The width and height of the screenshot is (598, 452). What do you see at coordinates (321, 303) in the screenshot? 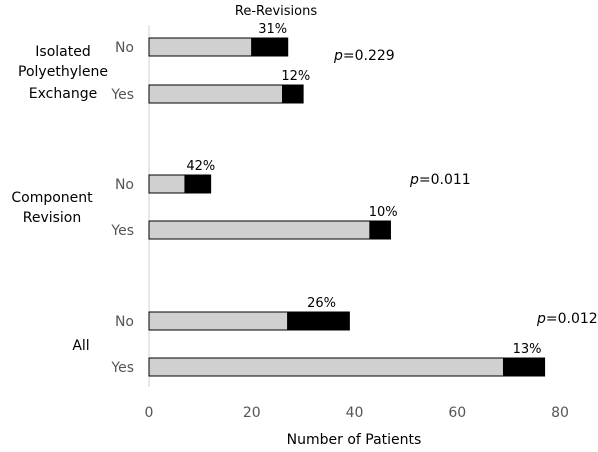
I see `pct-label-group-3-no: 26%` at bounding box center [321, 303].